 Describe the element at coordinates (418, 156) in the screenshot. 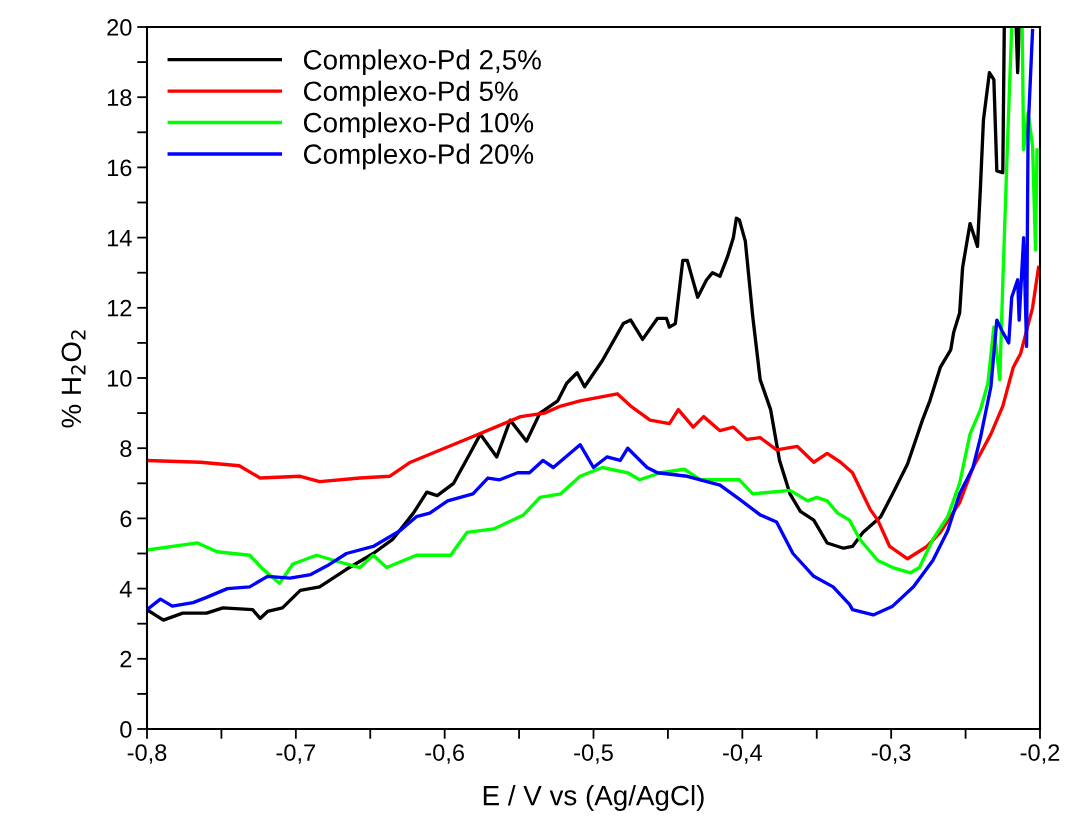

I see `legend-label: Complexo-Pd 20%` at that location.